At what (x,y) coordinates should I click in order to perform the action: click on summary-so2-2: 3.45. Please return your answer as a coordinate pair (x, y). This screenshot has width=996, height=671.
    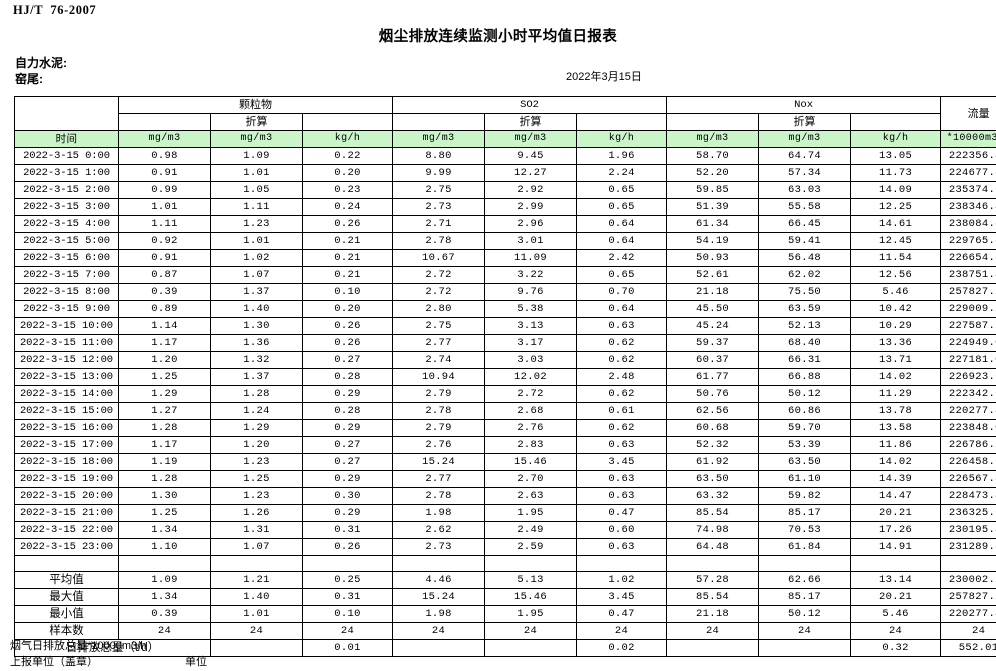
    Looking at the image, I should click on (622, 597).